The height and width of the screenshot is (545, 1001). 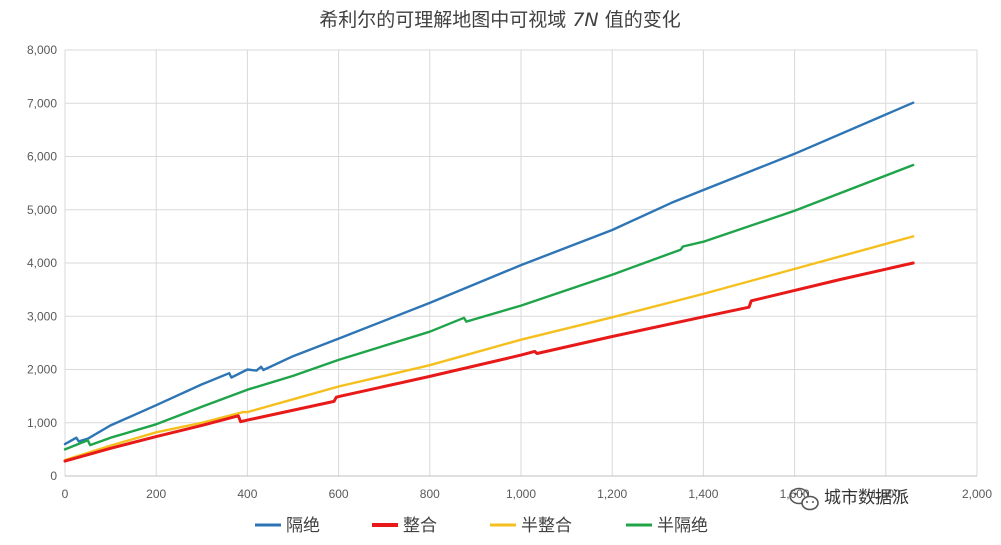 I want to click on chart-title: 希利尔的可理解地图中可视域 7N 值的变化, so click(x=499, y=20).